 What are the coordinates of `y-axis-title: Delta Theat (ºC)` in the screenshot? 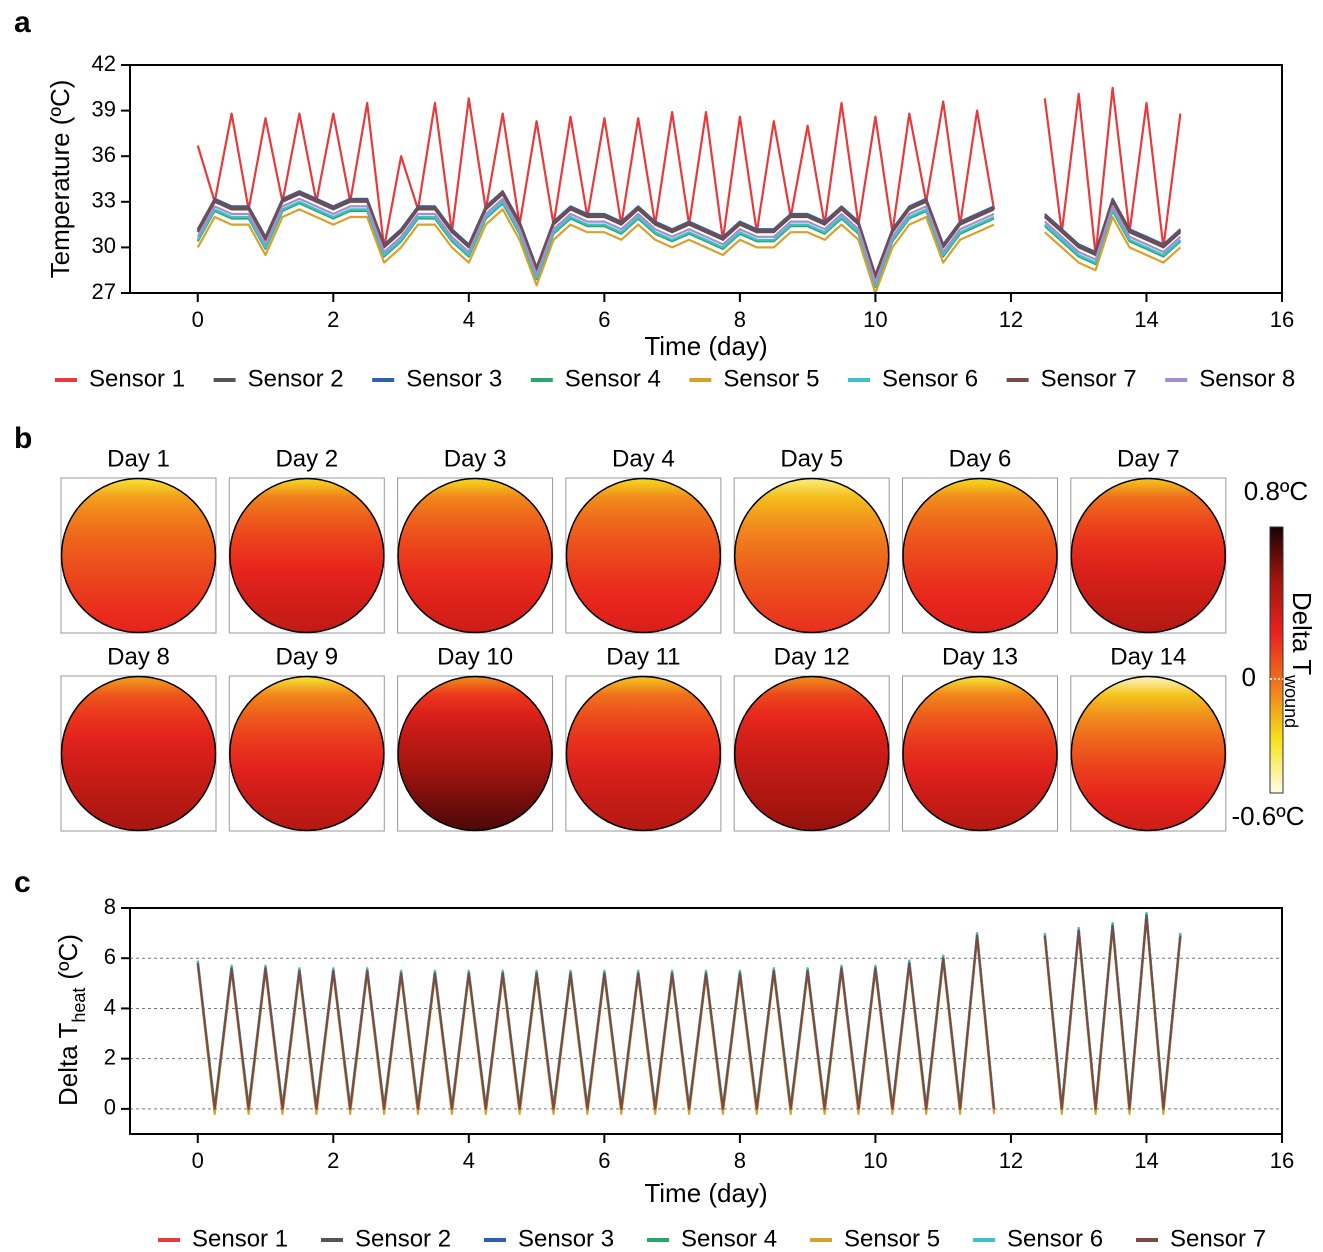 It's located at (71, 1020).